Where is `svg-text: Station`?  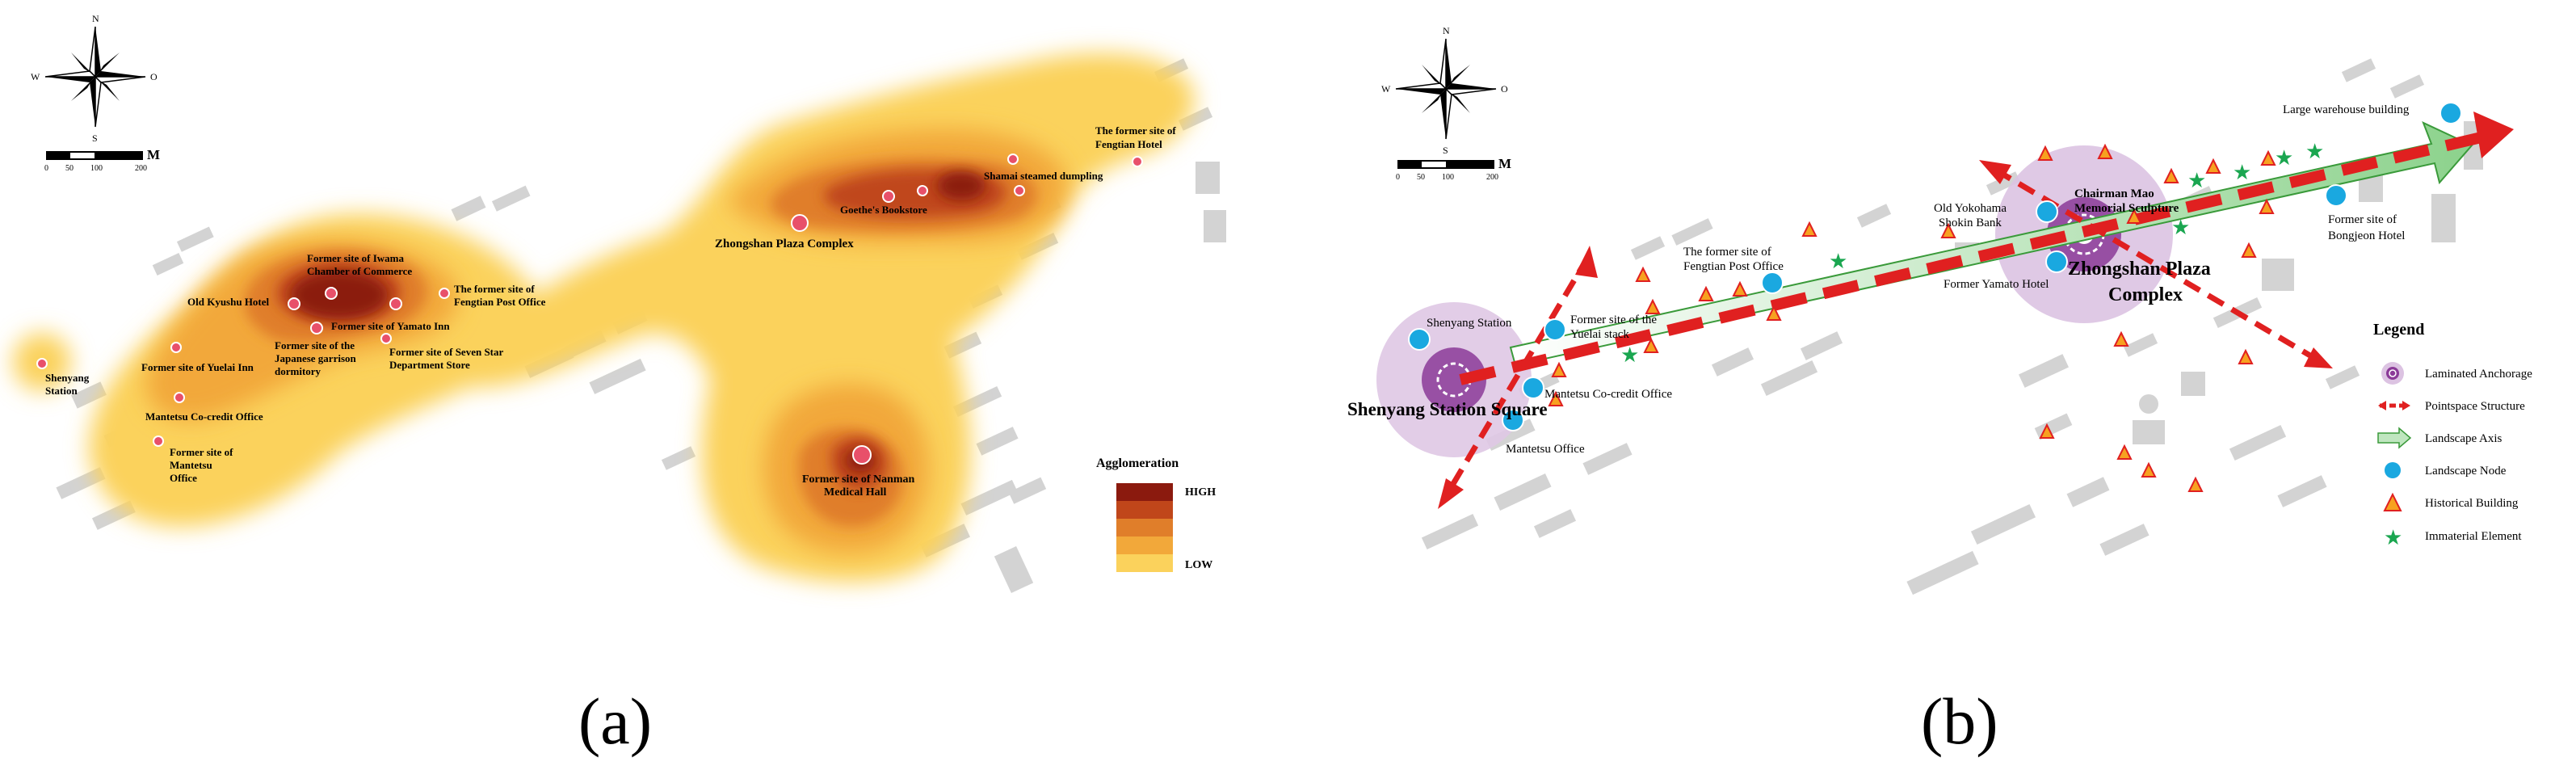
svg-text: Station is located at coordinates (61, 391).